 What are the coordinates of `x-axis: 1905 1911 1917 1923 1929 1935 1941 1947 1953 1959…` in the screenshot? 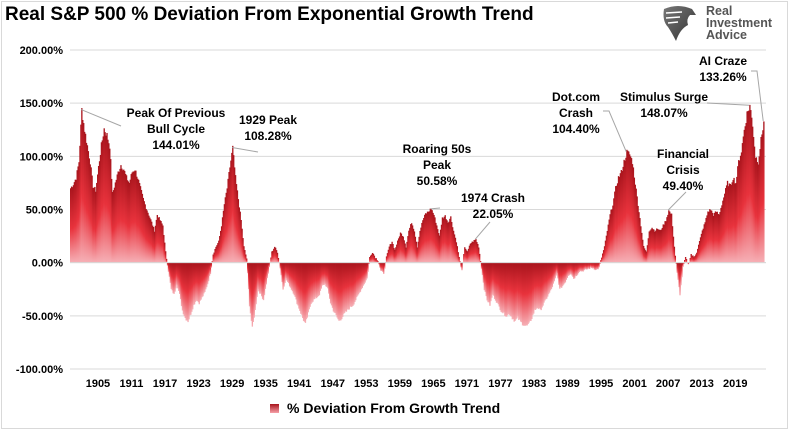 It's located at (417, 384).